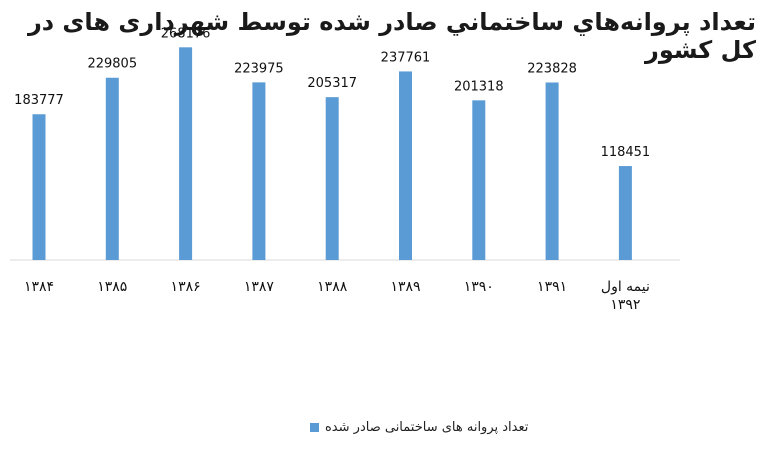 This screenshot has width=778, height=449. What do you see at coordinates (332, 287) in the screenshot?
I see `x-tick-label-4: ۱۳۸۸` at bounding box center [332, 287].